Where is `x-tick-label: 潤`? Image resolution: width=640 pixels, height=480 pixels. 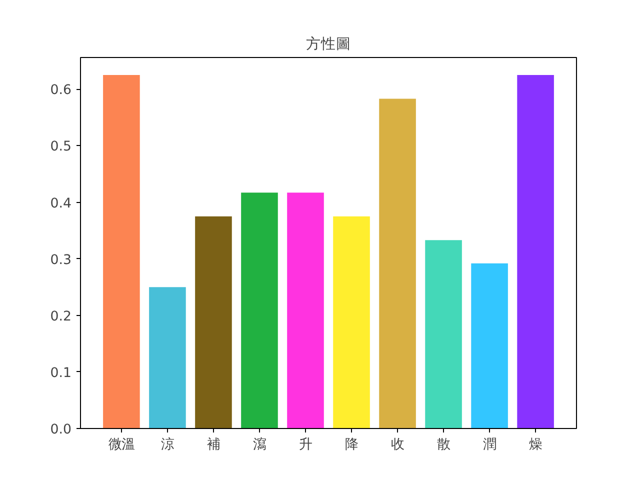 x-tick-label: 潤 is located at coordinates (489, 445).